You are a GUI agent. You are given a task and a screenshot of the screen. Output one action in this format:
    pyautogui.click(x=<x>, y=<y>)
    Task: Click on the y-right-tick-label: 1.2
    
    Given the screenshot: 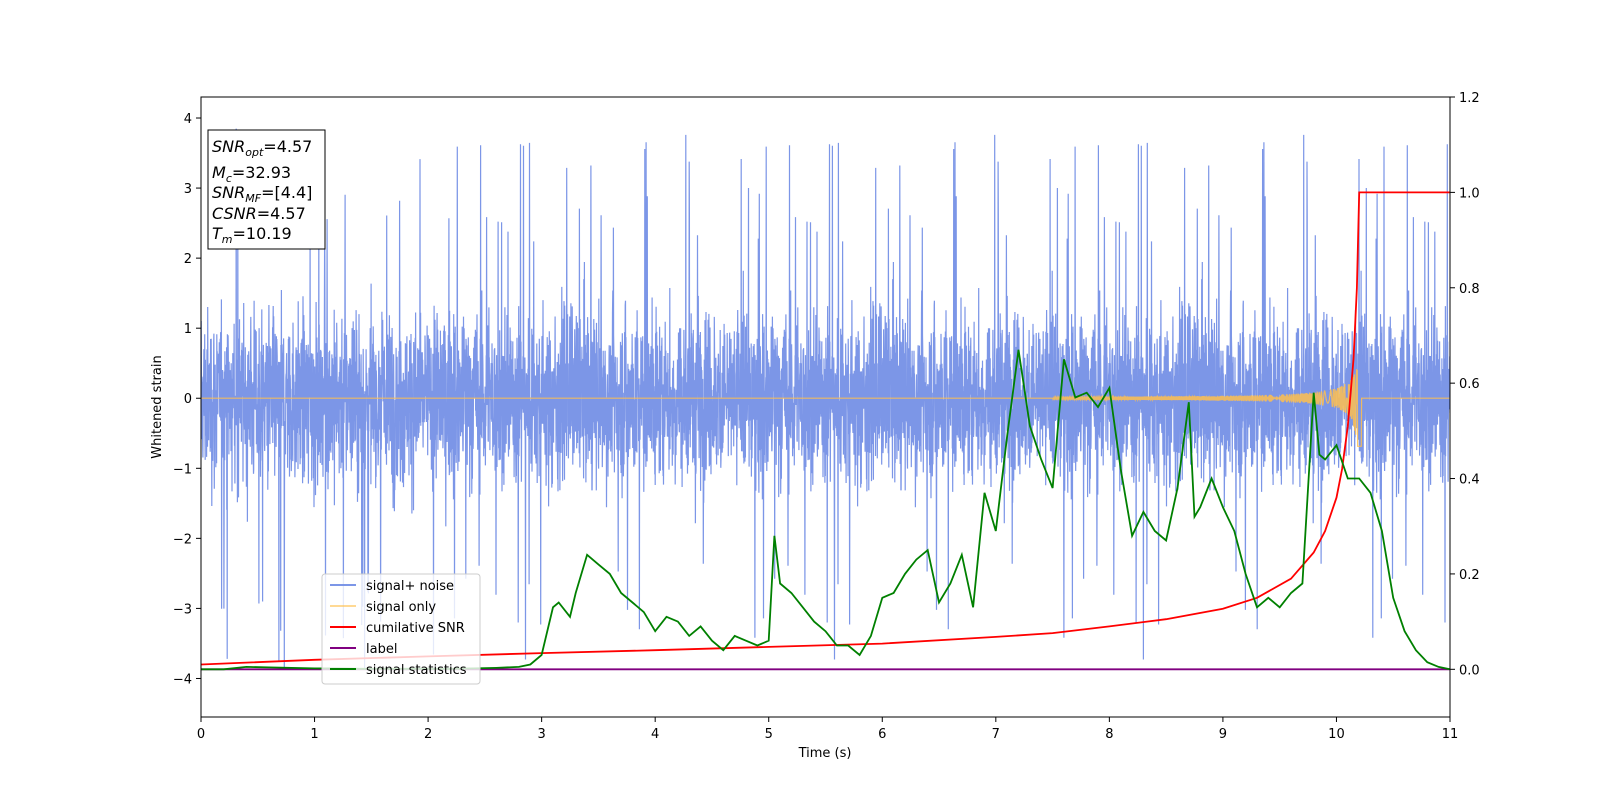 What is the action you would take?
    pyautogui.click(x=1469, y=98)
    